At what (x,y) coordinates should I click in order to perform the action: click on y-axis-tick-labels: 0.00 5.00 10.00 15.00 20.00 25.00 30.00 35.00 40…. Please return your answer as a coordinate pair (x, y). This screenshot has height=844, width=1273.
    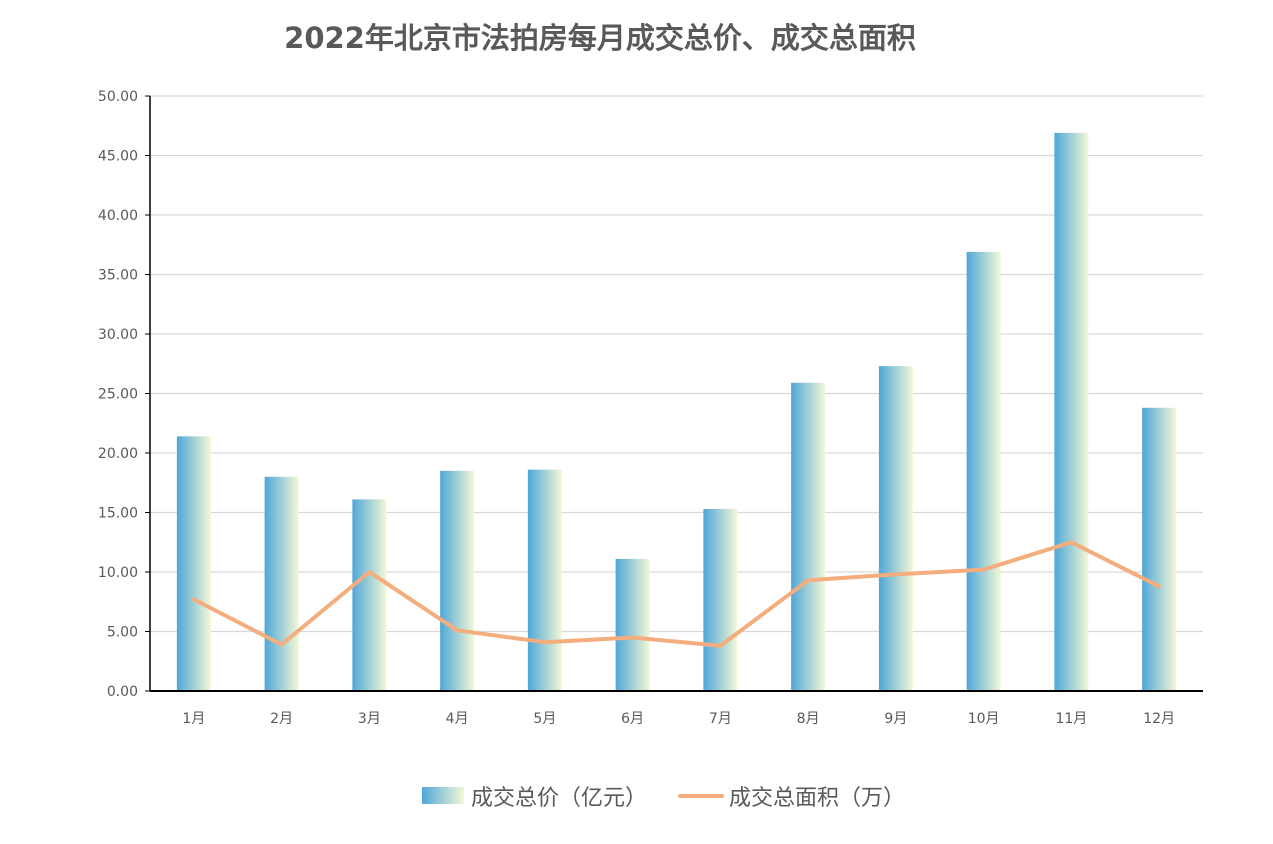
    Looking at the image, I should click on (118, 394).